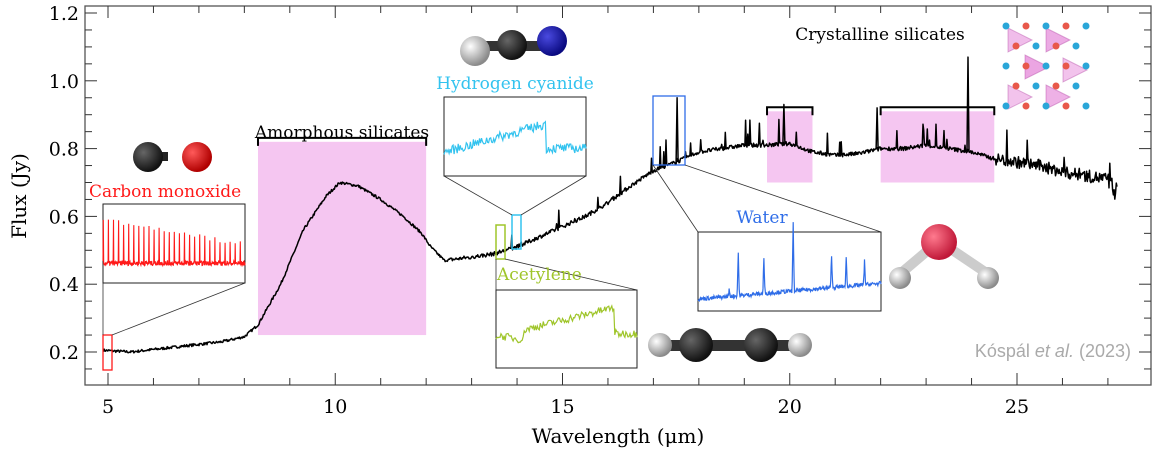  What do you see at coordinates (879, 35) in the screenshot?
I see `crystalline-silicates-label: Crystalline silicates` at bounding box center [879, 35].